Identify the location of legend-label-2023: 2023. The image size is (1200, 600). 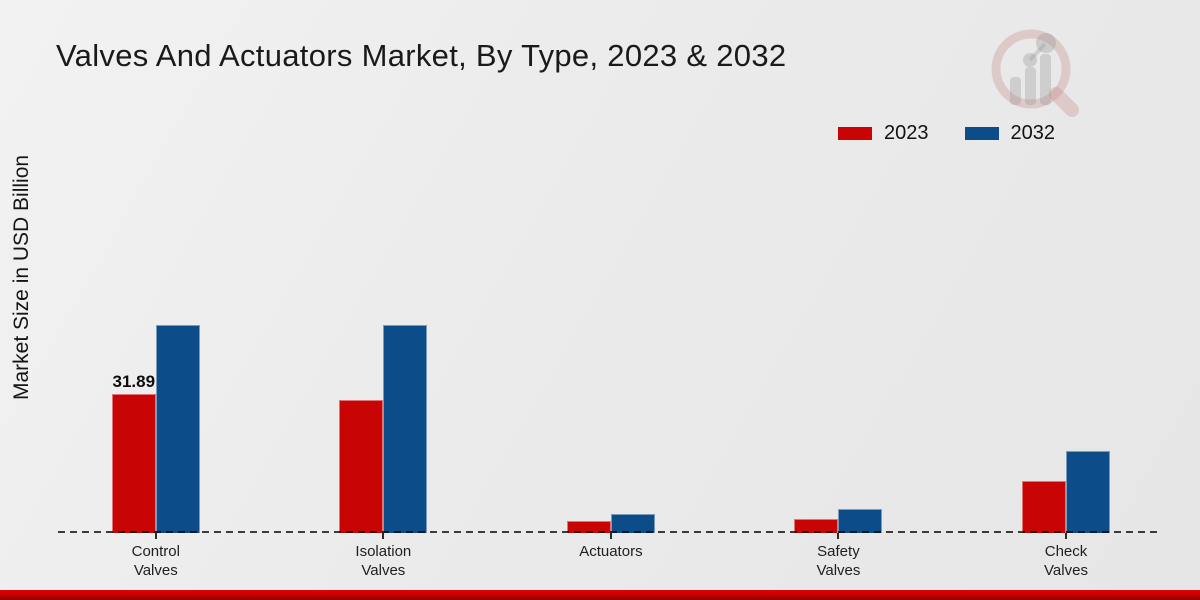
(906, 132).